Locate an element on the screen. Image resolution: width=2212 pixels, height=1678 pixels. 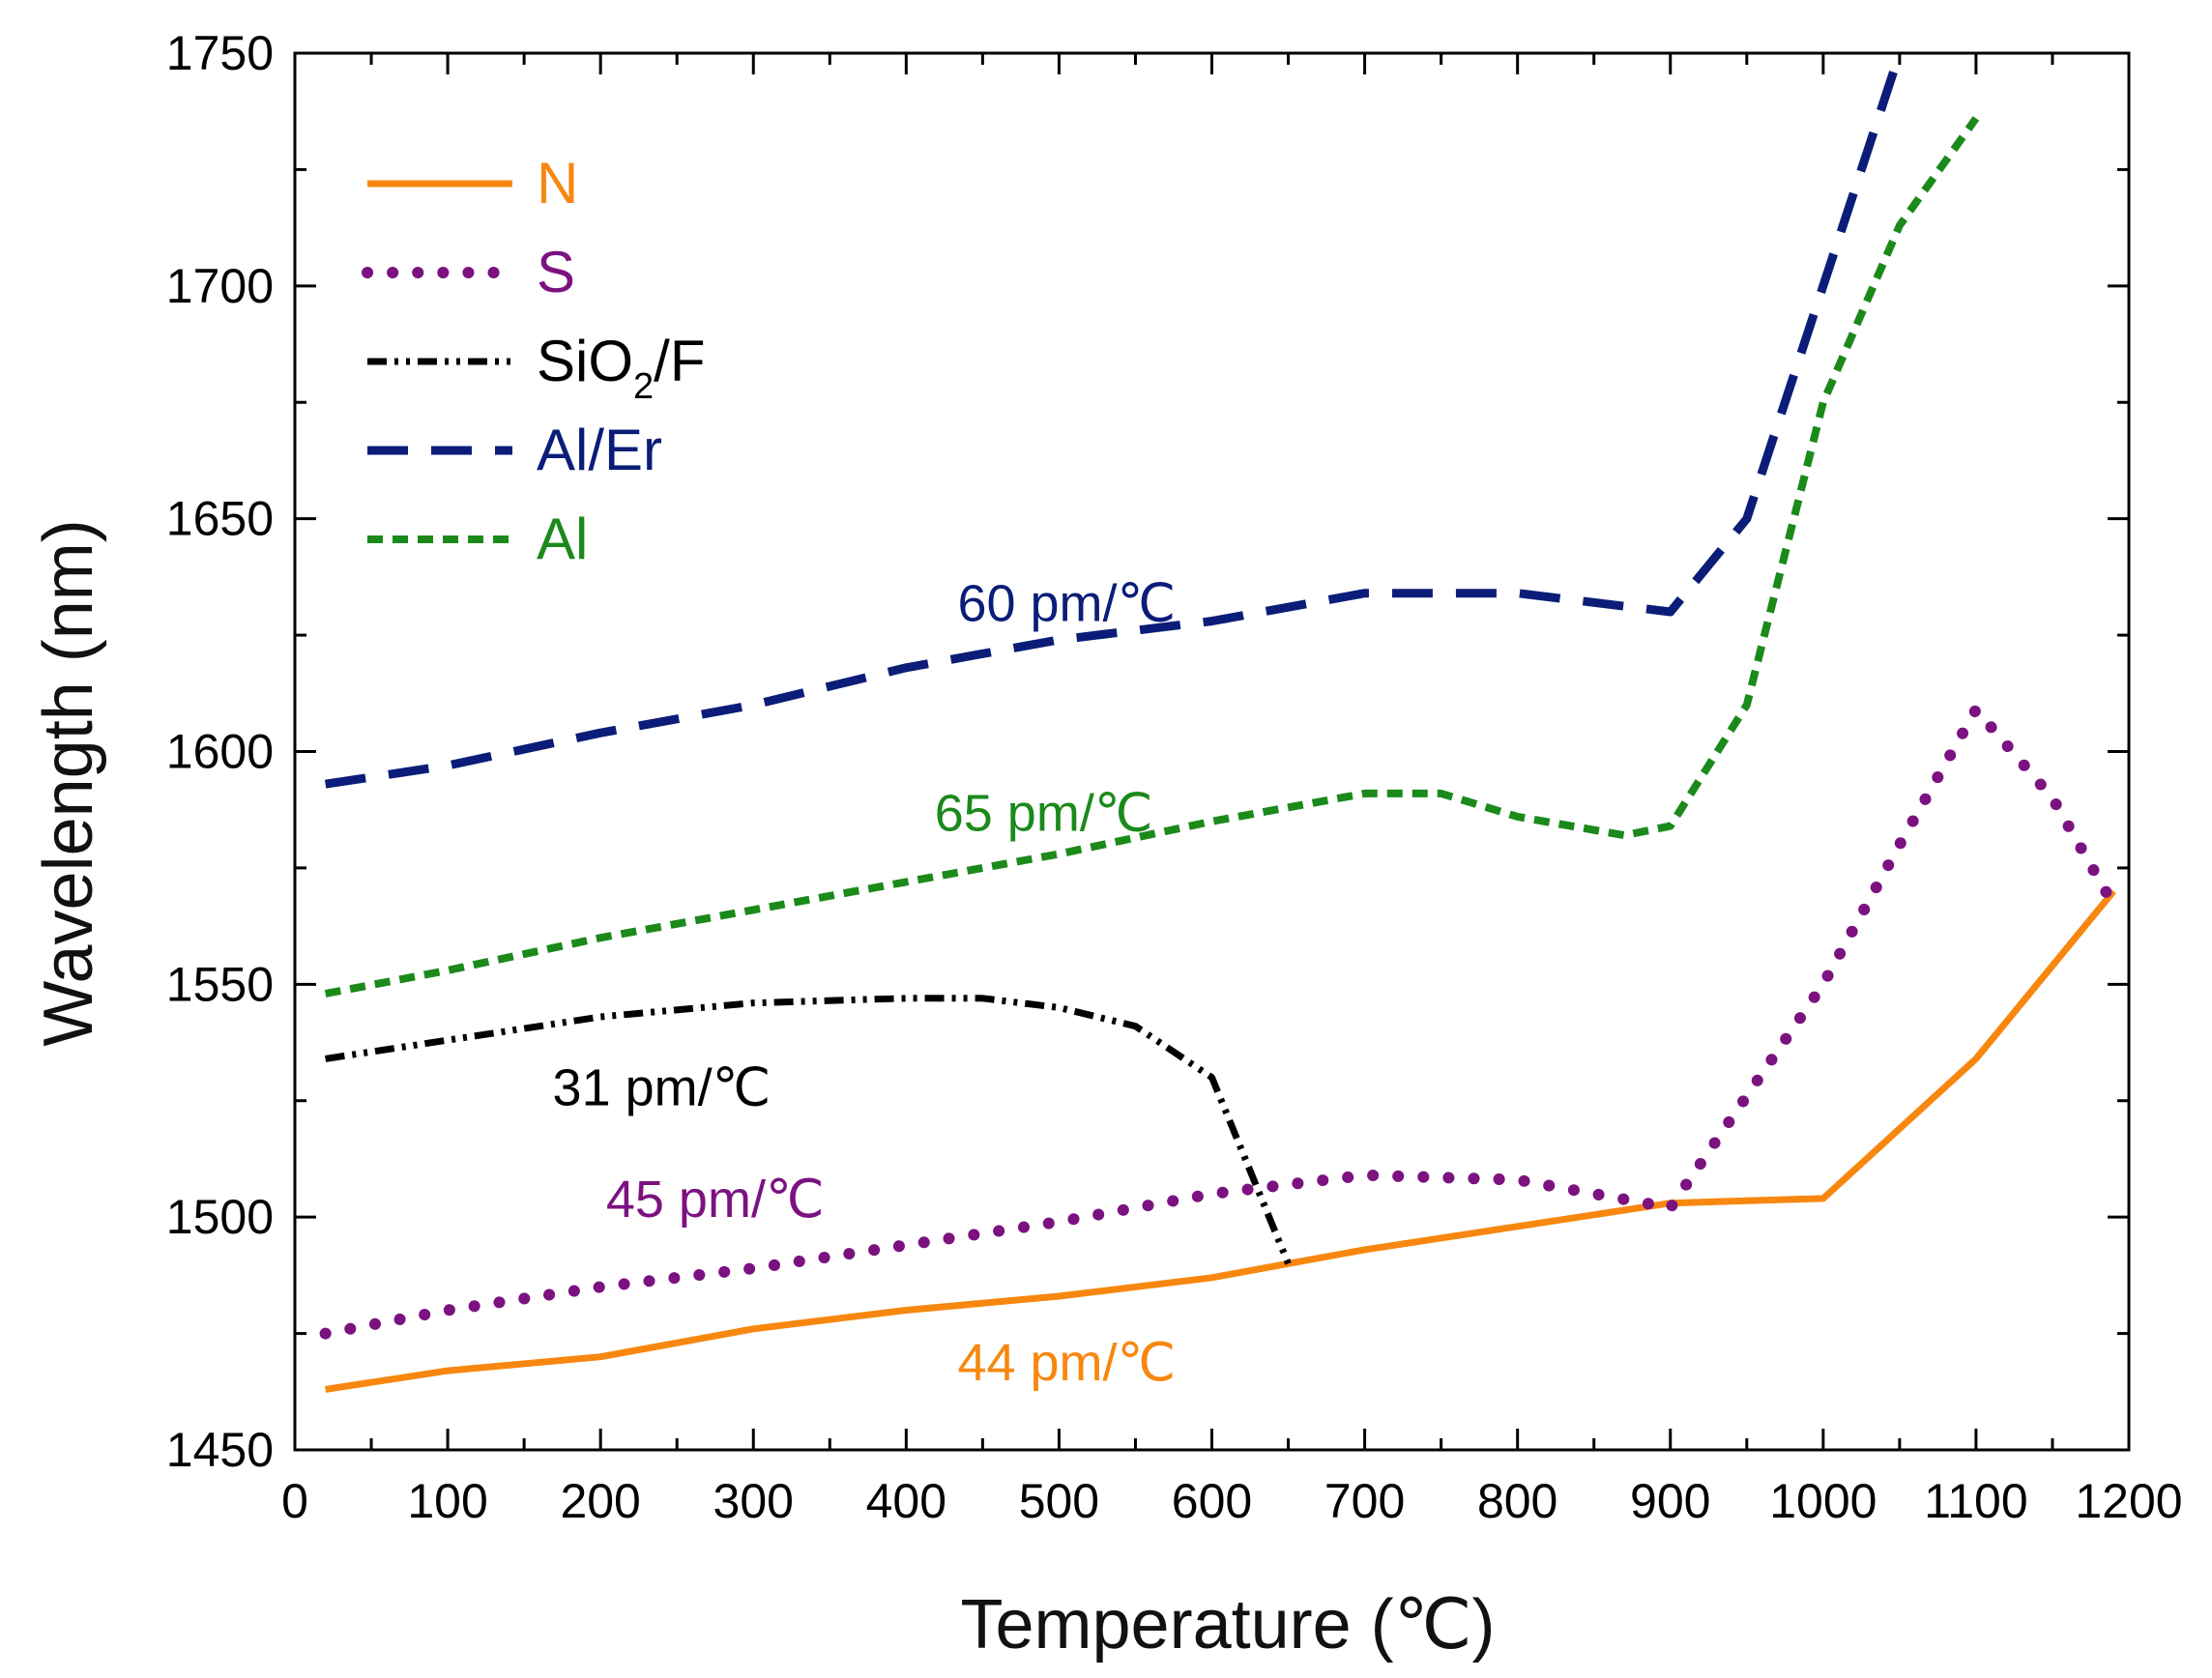
y-tick-label: 1450 is located at coordinates (220, 1450).